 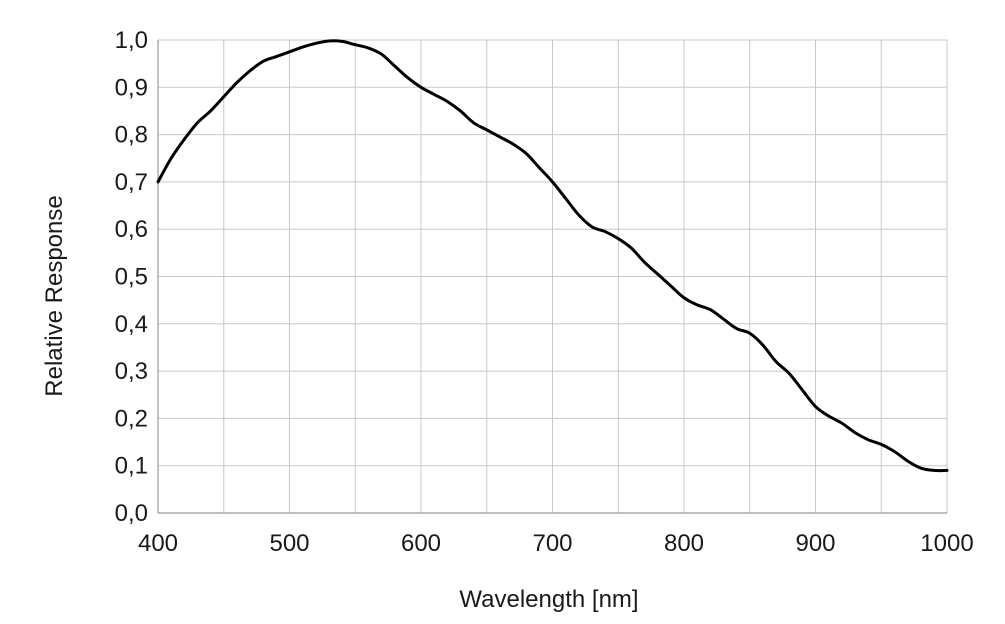 I want to click on y-axis-title: Relative Response, so click(x=54, y=295).